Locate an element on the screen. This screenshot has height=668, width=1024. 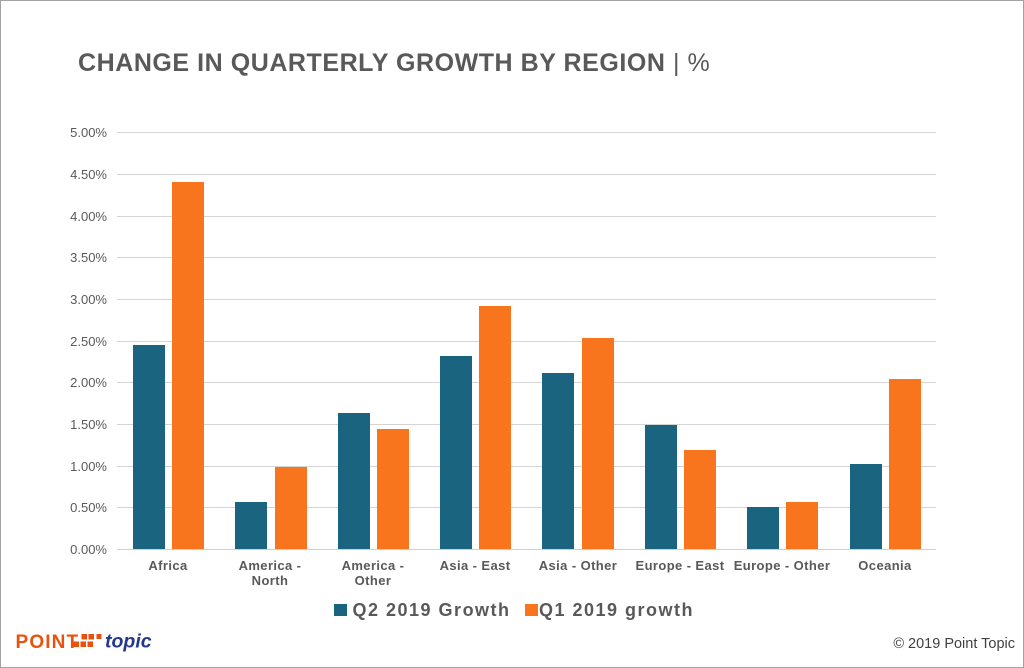
svg-text: topic is located at coordinates (128, 642).